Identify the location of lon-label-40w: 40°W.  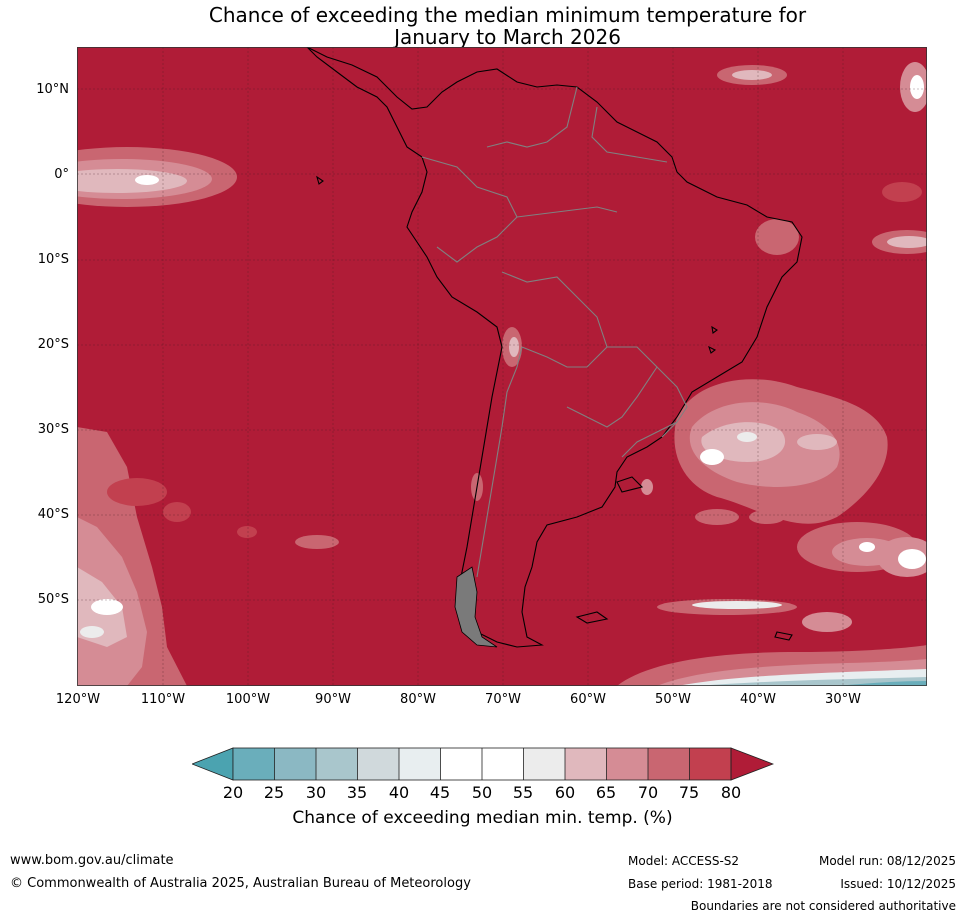
(758, 699).